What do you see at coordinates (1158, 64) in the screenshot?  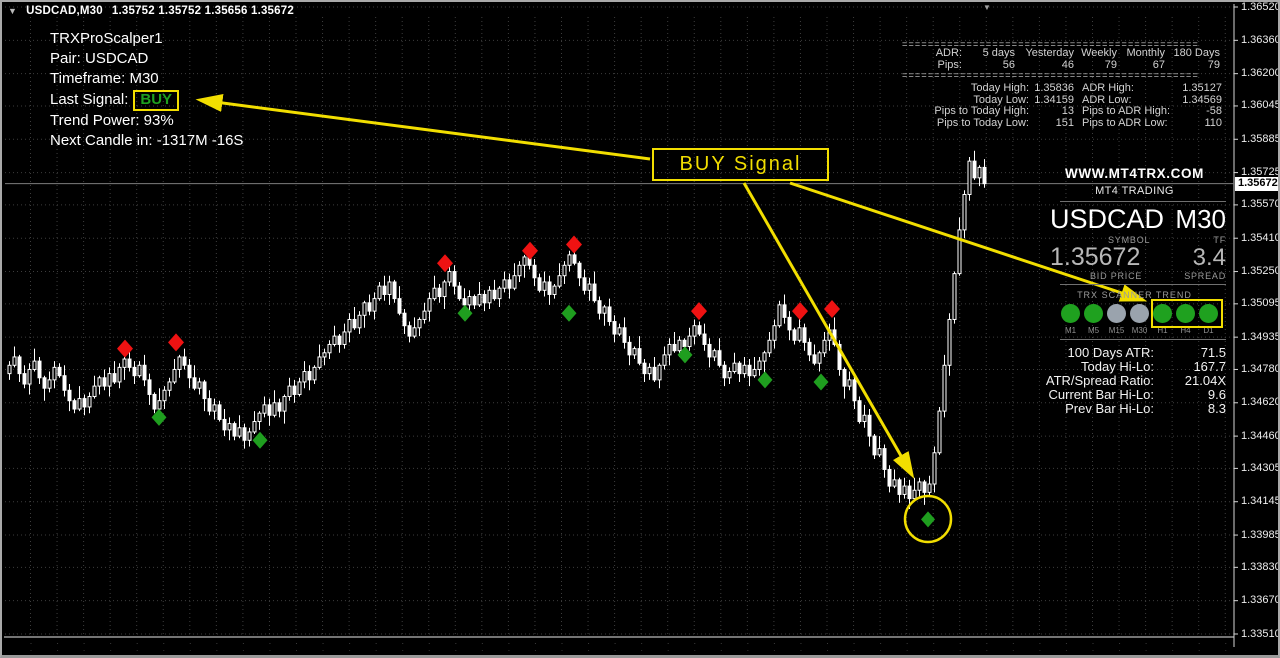 I see `adr-cell: 67` at bounding box center [1158, 64].